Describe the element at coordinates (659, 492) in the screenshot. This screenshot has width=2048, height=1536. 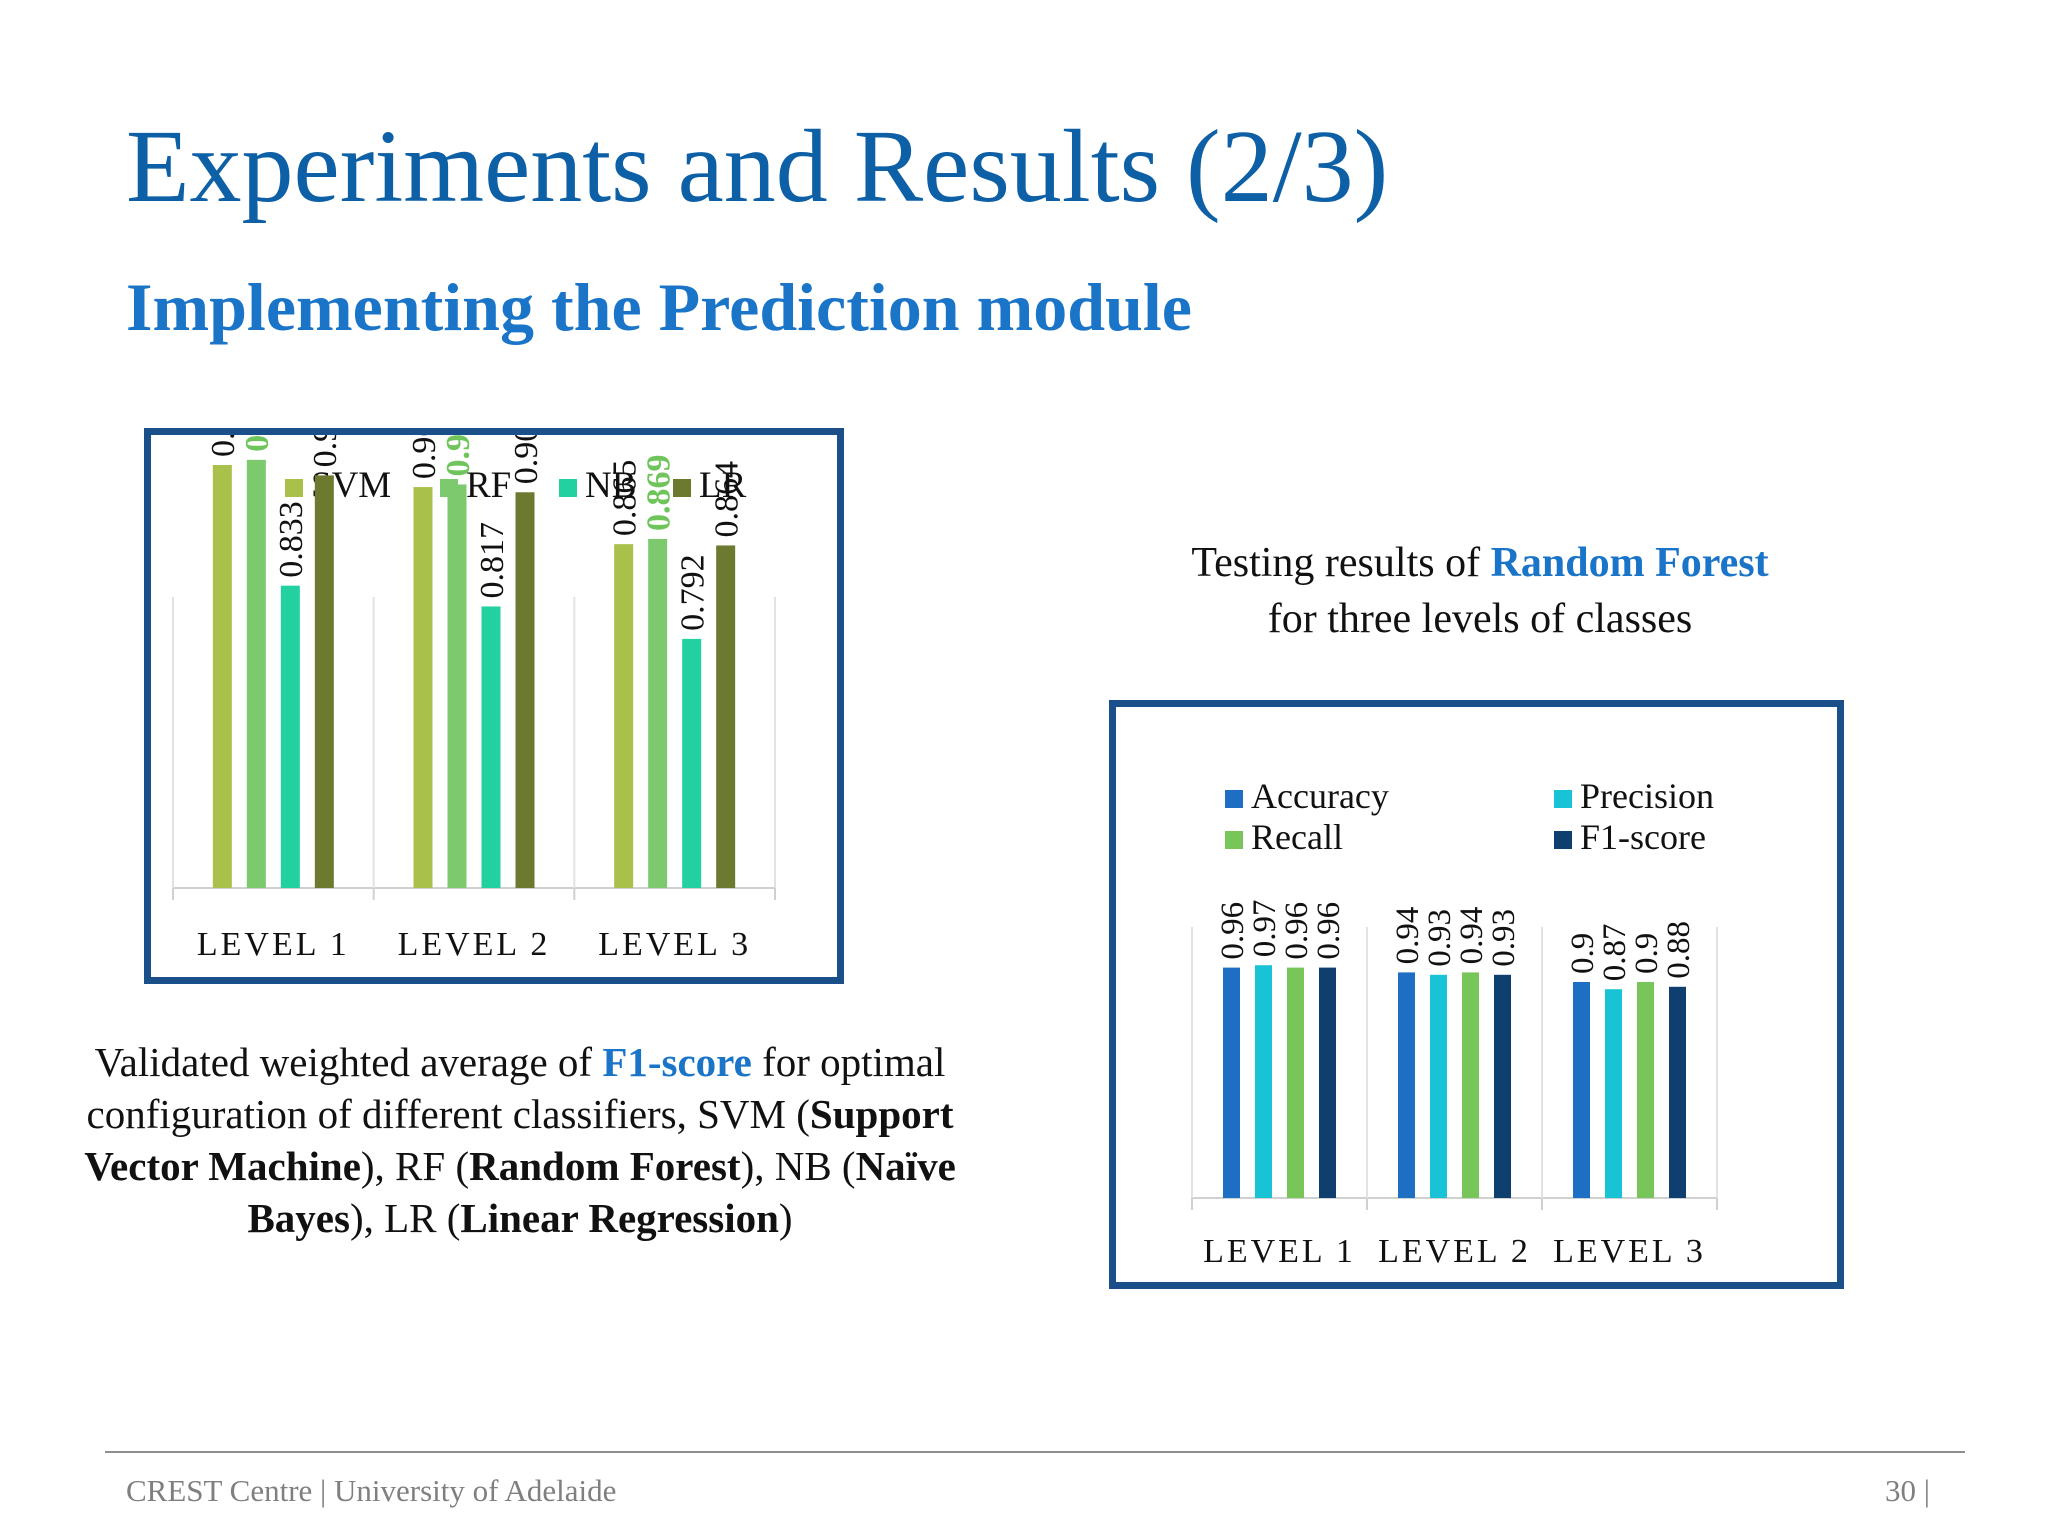
I see `data-label-rf-level-3: 0.869` at that location.